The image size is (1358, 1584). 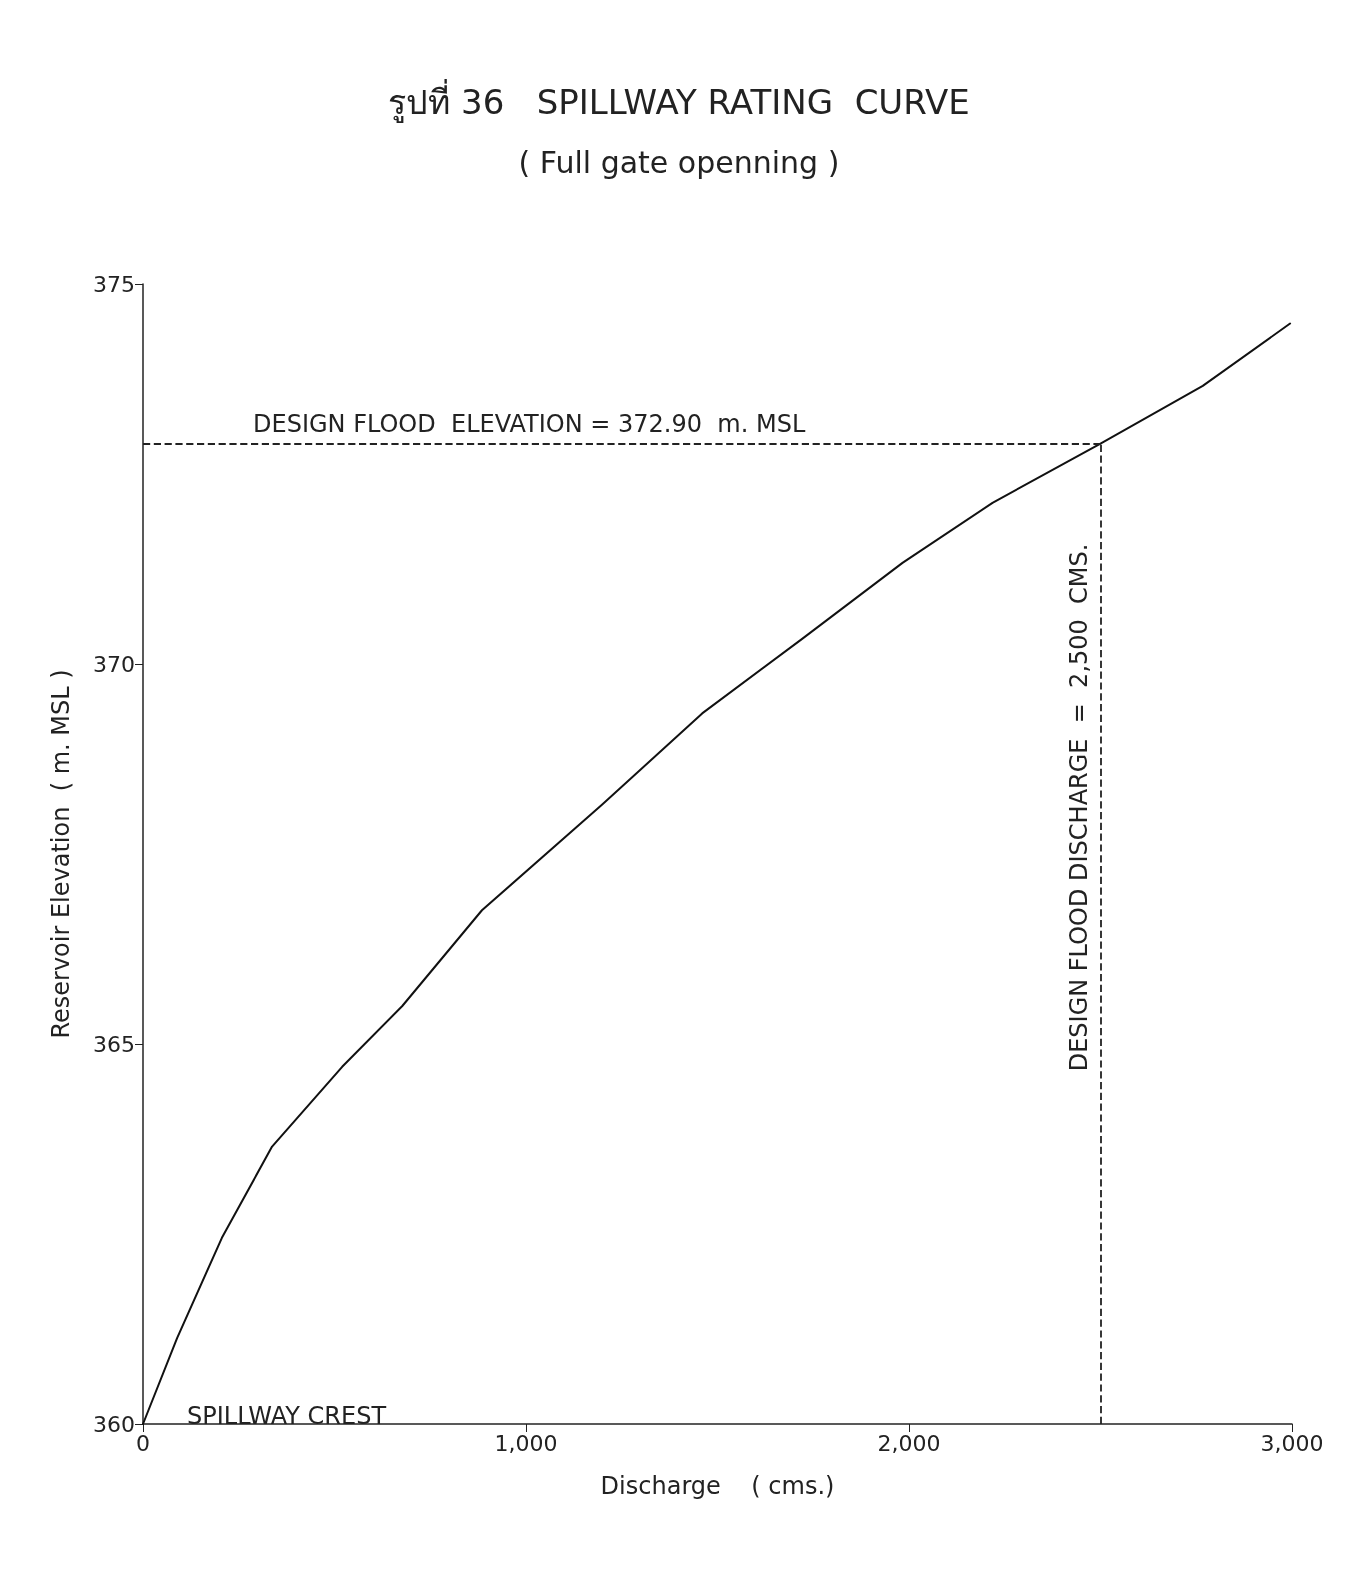 What do you see at coordinates (287, 1416) in the screenshot?
I see `annotation: SPILLWAY CREST` at bounding box center [287, 1416].